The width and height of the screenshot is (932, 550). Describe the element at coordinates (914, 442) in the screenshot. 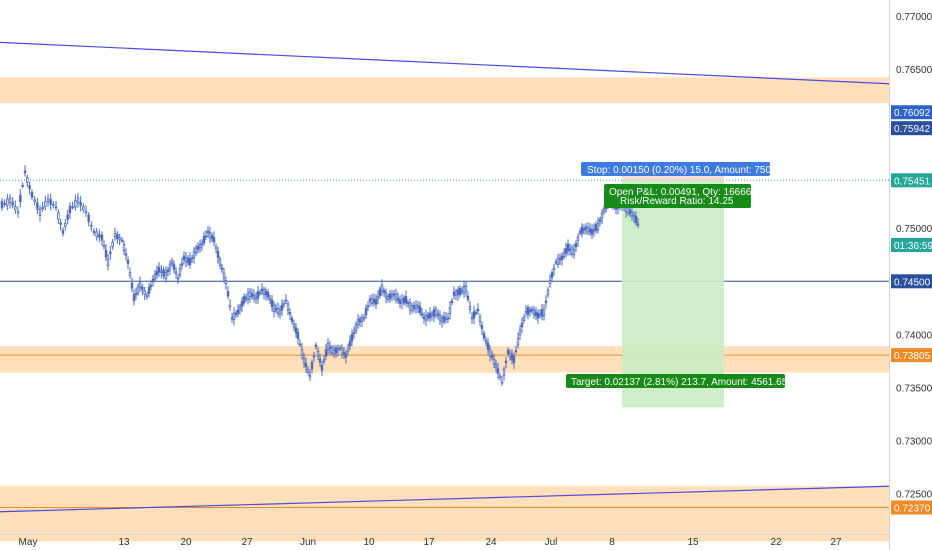

I see `y-tick-0.73000: 0.73000` at that location.